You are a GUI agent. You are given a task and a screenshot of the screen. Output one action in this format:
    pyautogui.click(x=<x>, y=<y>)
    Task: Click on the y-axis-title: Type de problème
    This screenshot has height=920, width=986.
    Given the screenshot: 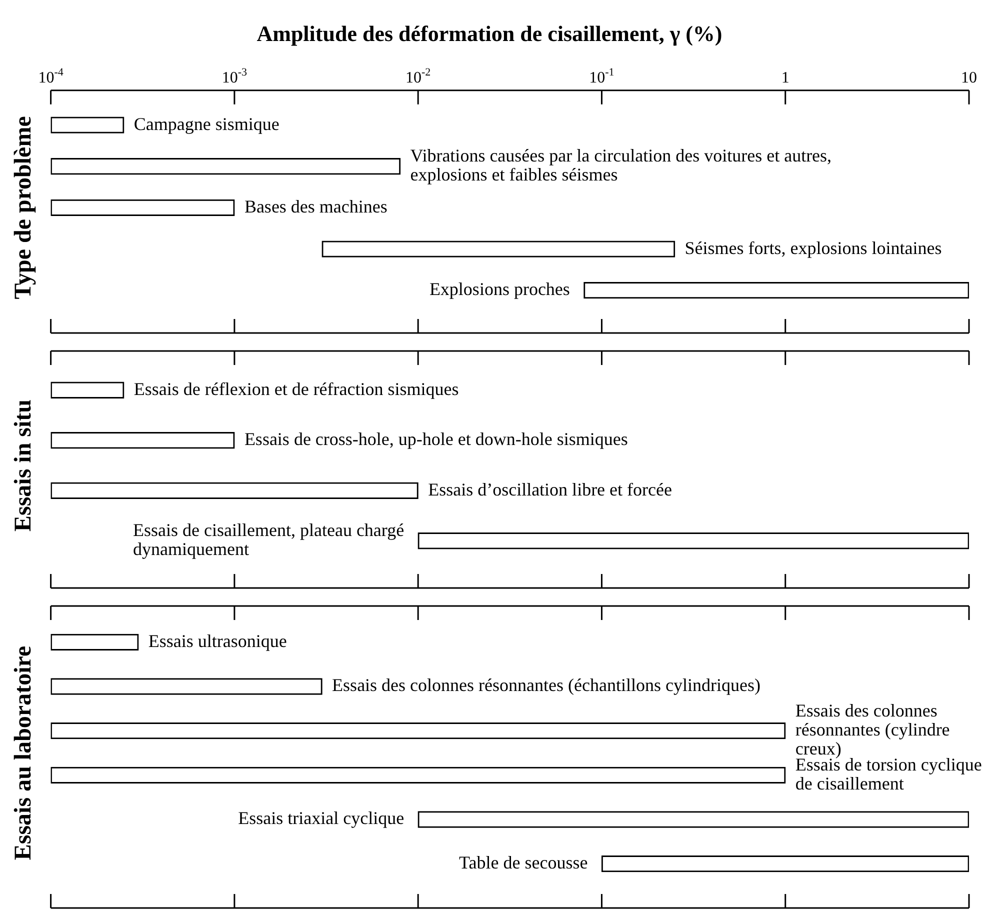 What is the action you would take?
    pyautogui.click(x=23, y=208)
    